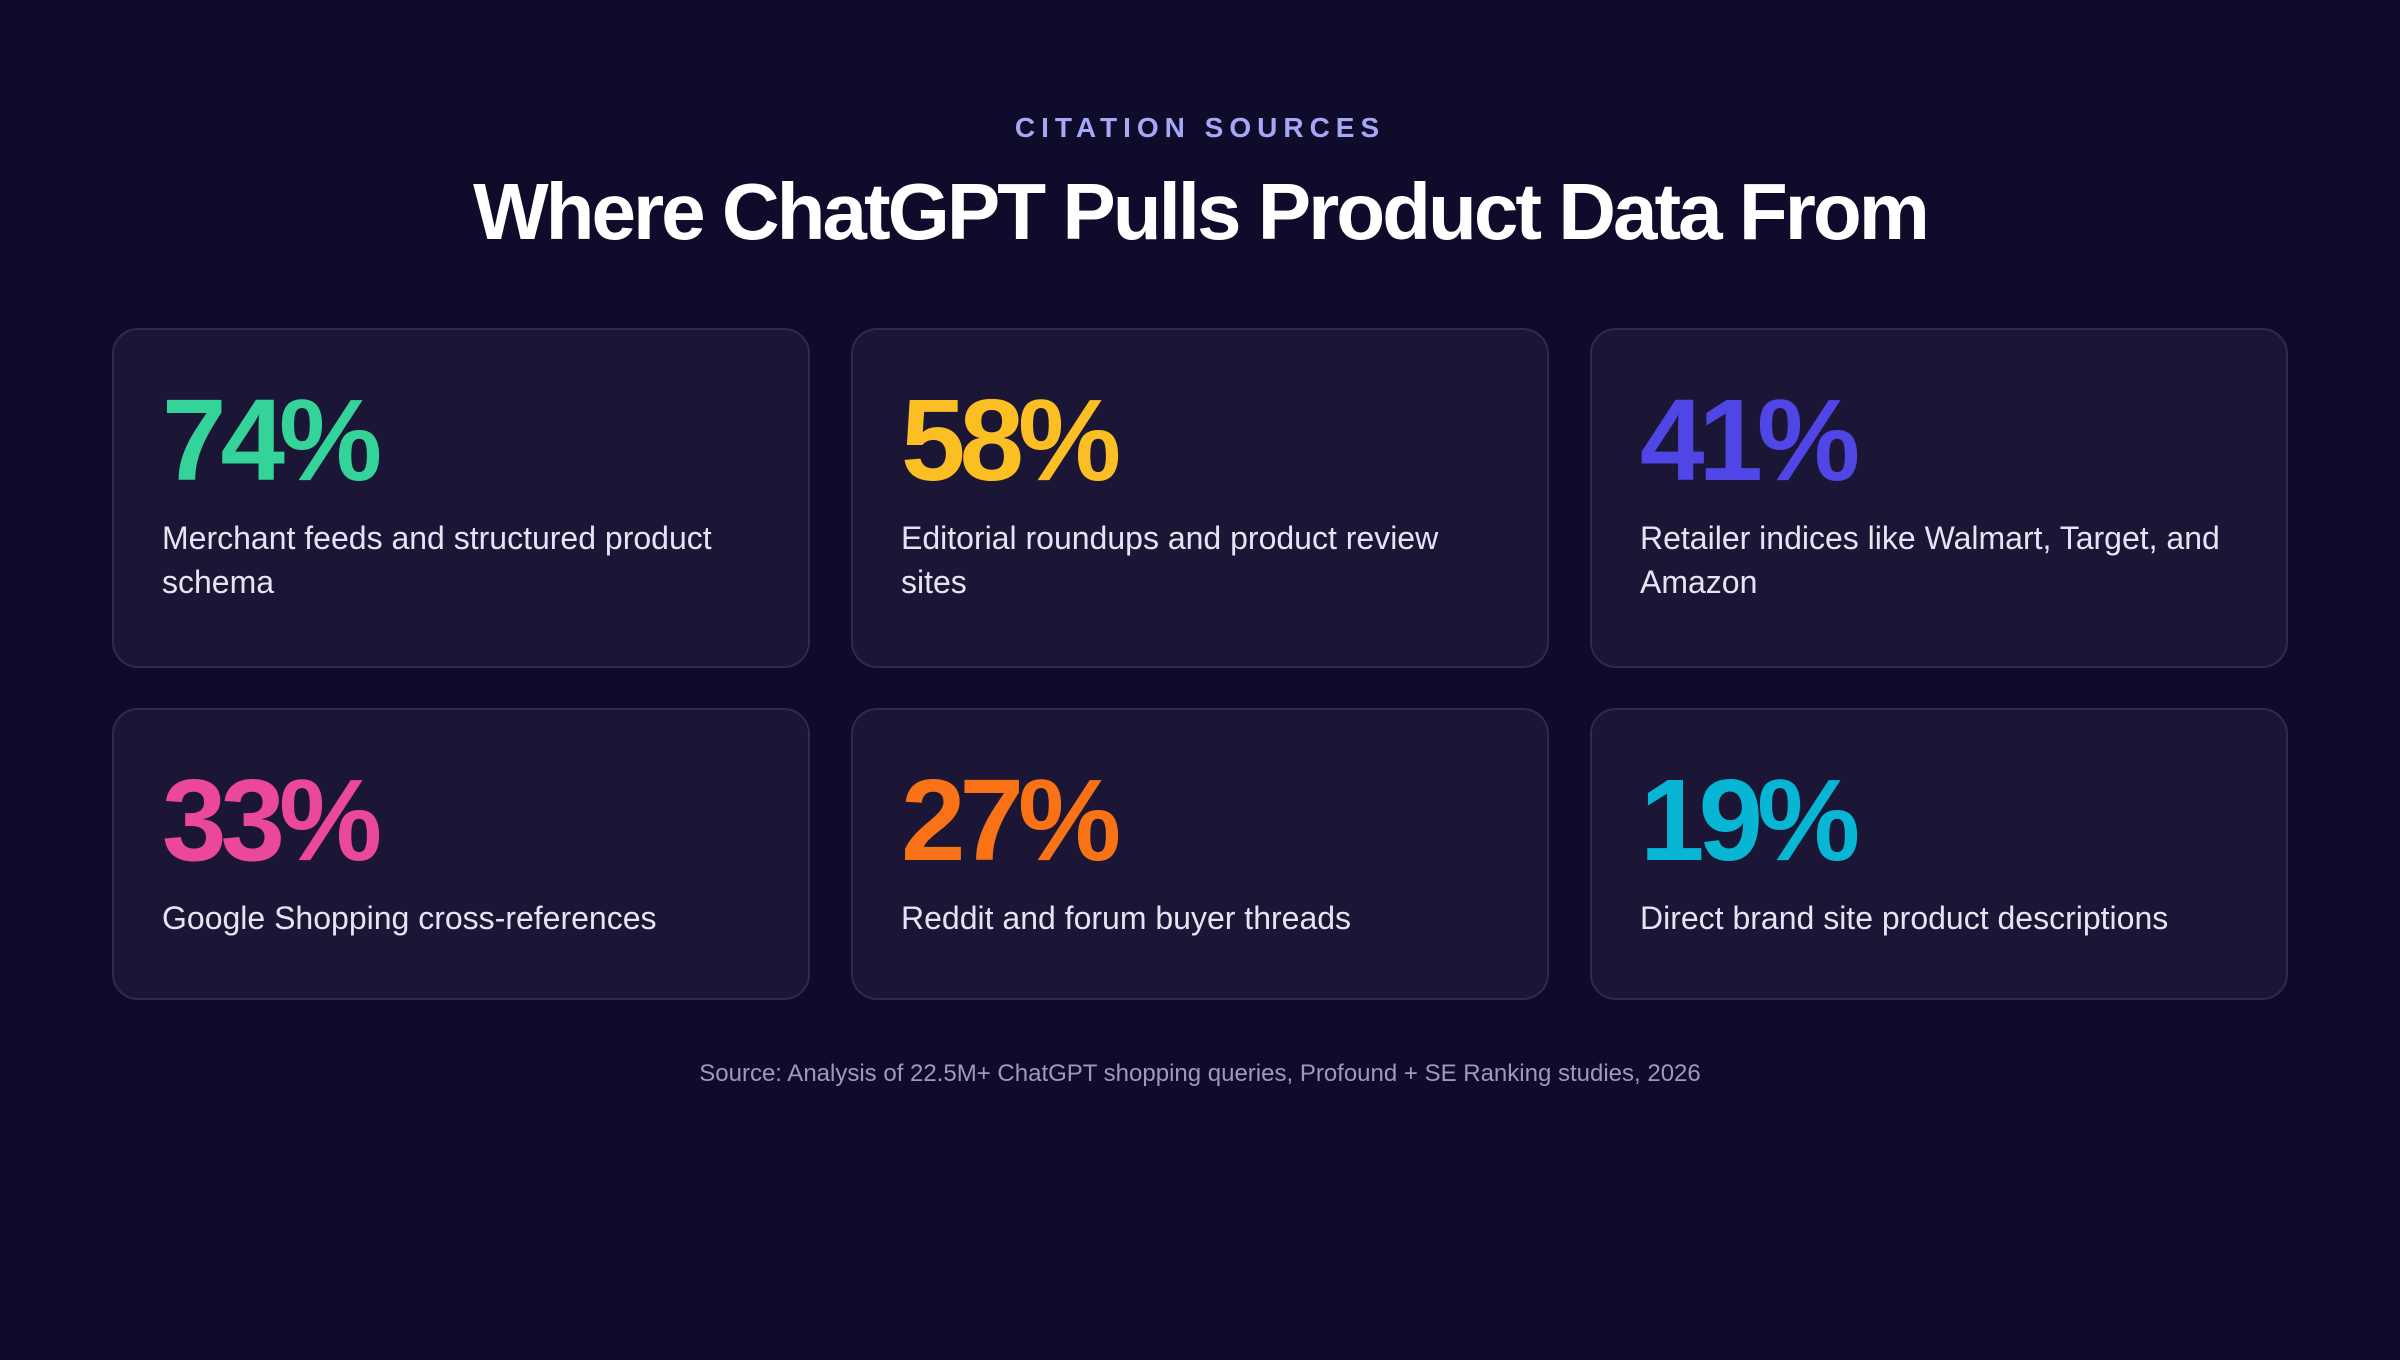 This screenshot has height=1360, width=2400. Describe the element at coordinates (1750, 820) in the screenshot. I see `stat-value: 19%` at that location.